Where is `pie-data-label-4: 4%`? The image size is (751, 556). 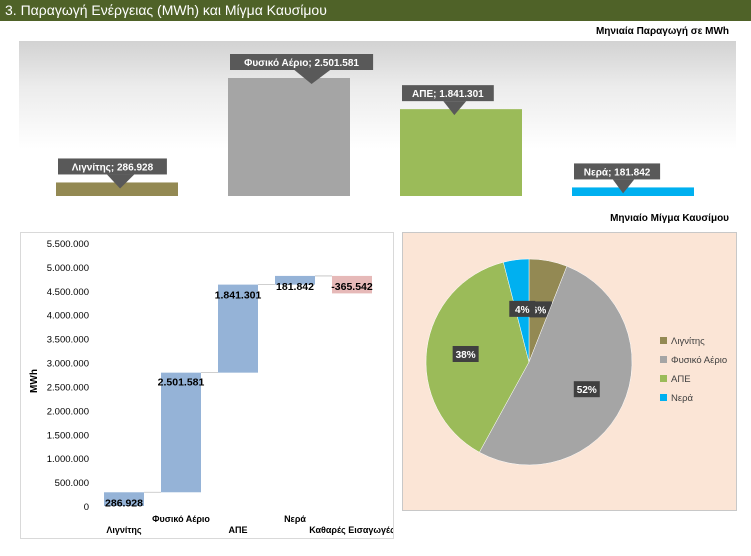
pie-data-label-4: 4% is located at coordinates (522, 310).